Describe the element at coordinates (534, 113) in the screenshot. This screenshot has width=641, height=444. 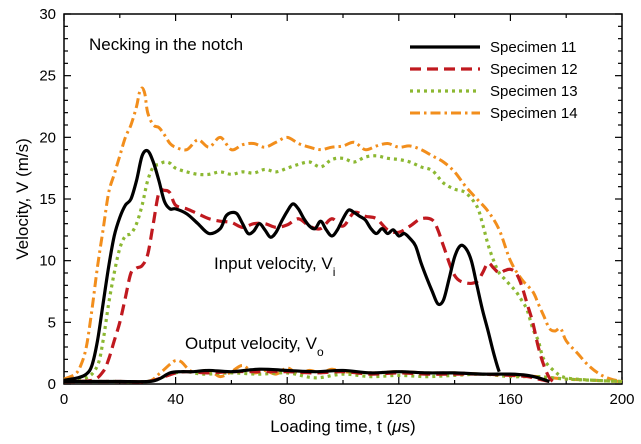
I see `legend-label-specimen-14: Specimen 14` at that location.